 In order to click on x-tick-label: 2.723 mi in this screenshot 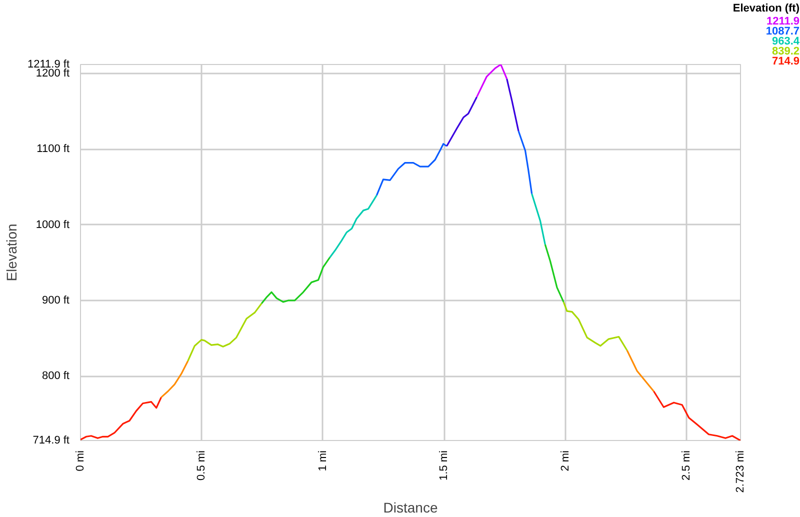, I will do `click(740, 471)`.